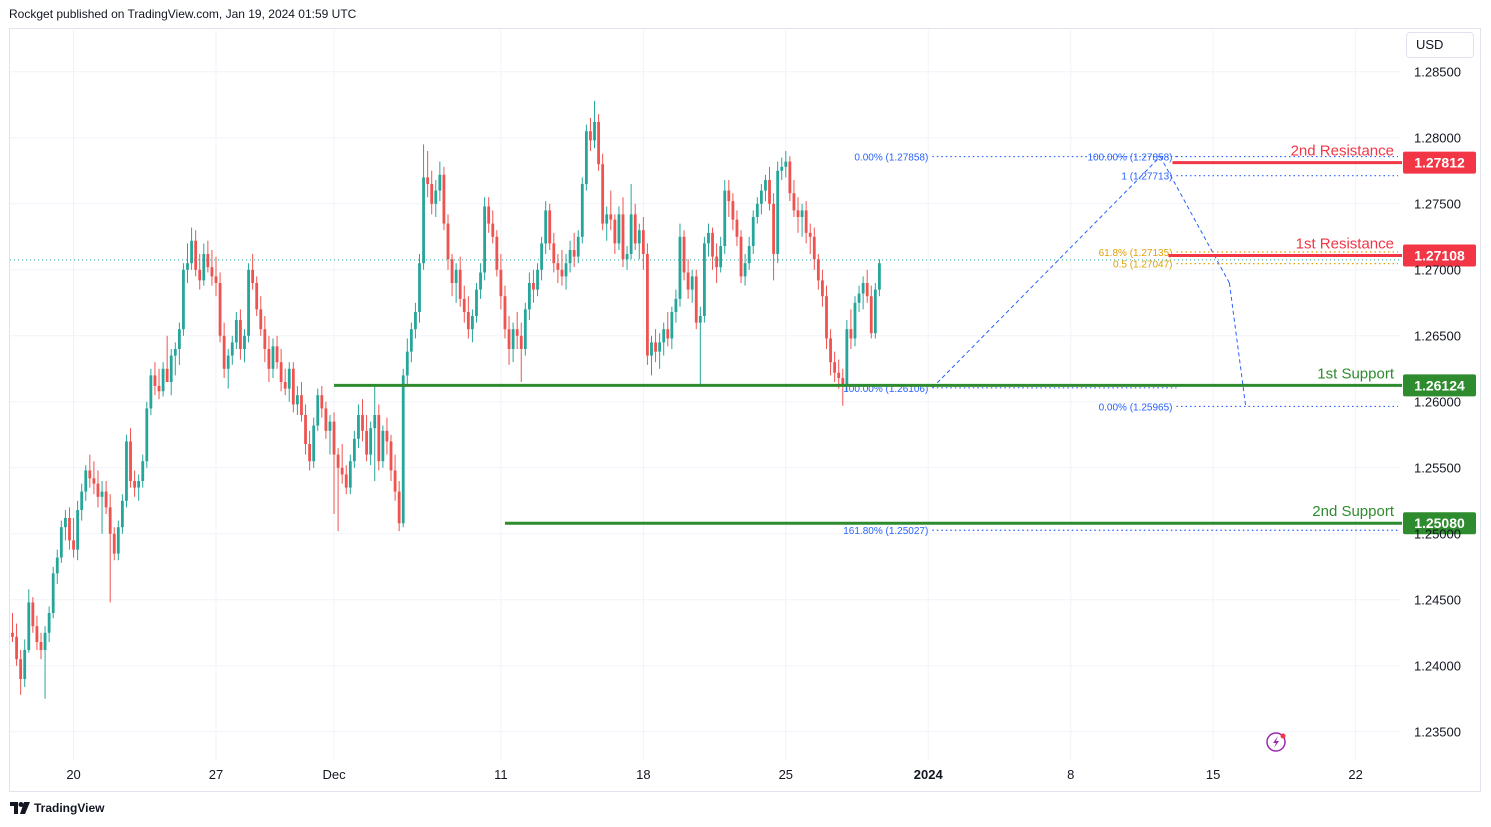 This screenshot has width=1491, height=827. What do you see at coordinates (786, 774) in the screenshot?
I see `x-tick-label: 25` at bounding box center [786, 774].